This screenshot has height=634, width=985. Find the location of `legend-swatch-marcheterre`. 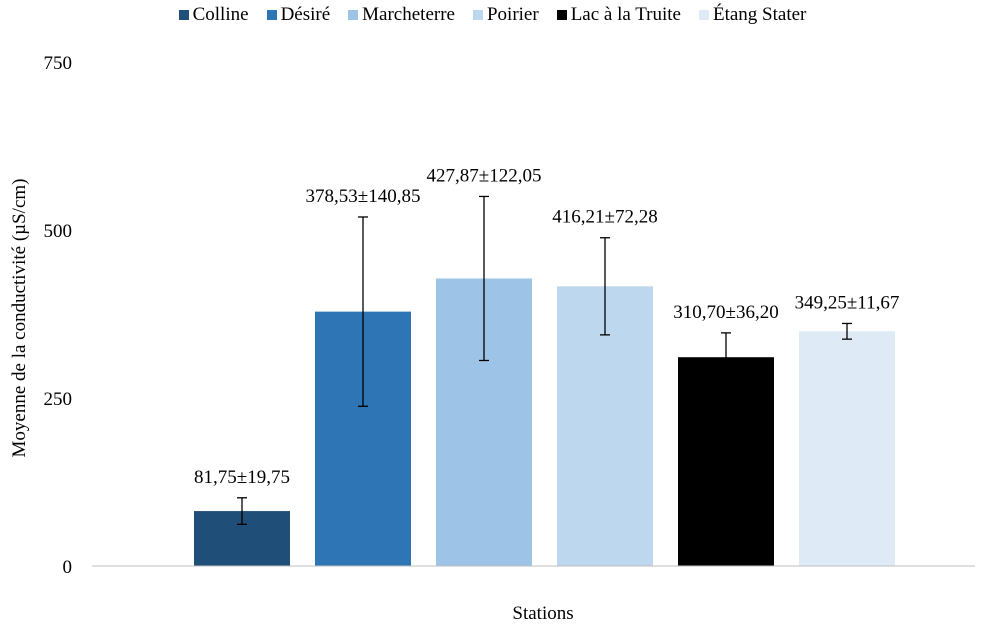

legend-swatch-marcheterre is located at coordinates (353, 15).